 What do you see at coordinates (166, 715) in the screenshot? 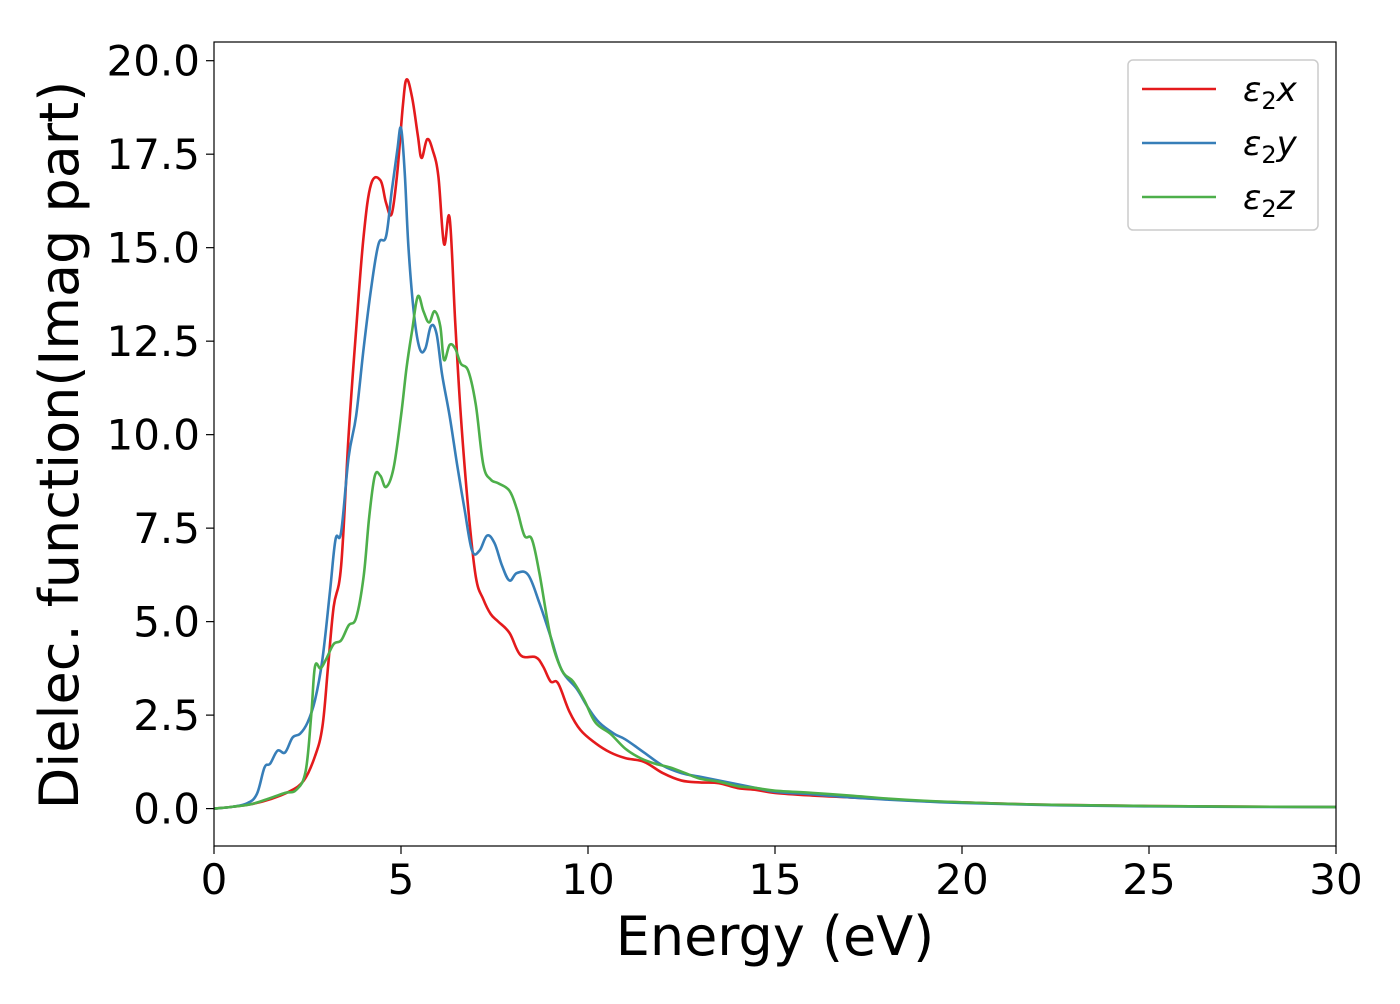
I see `y-tick-label: 2.5` at bounding box center [166, 715].